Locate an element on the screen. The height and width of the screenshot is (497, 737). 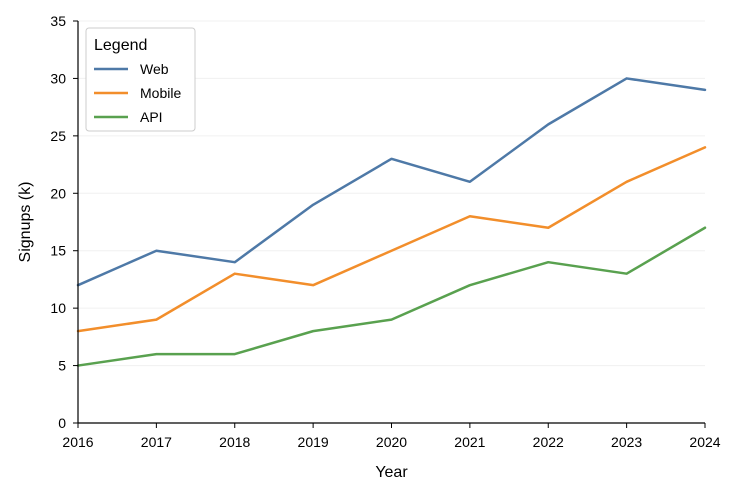
y-ticks: 0 5 10 15 20 25 30 35 is located at coordinates (64, 222).